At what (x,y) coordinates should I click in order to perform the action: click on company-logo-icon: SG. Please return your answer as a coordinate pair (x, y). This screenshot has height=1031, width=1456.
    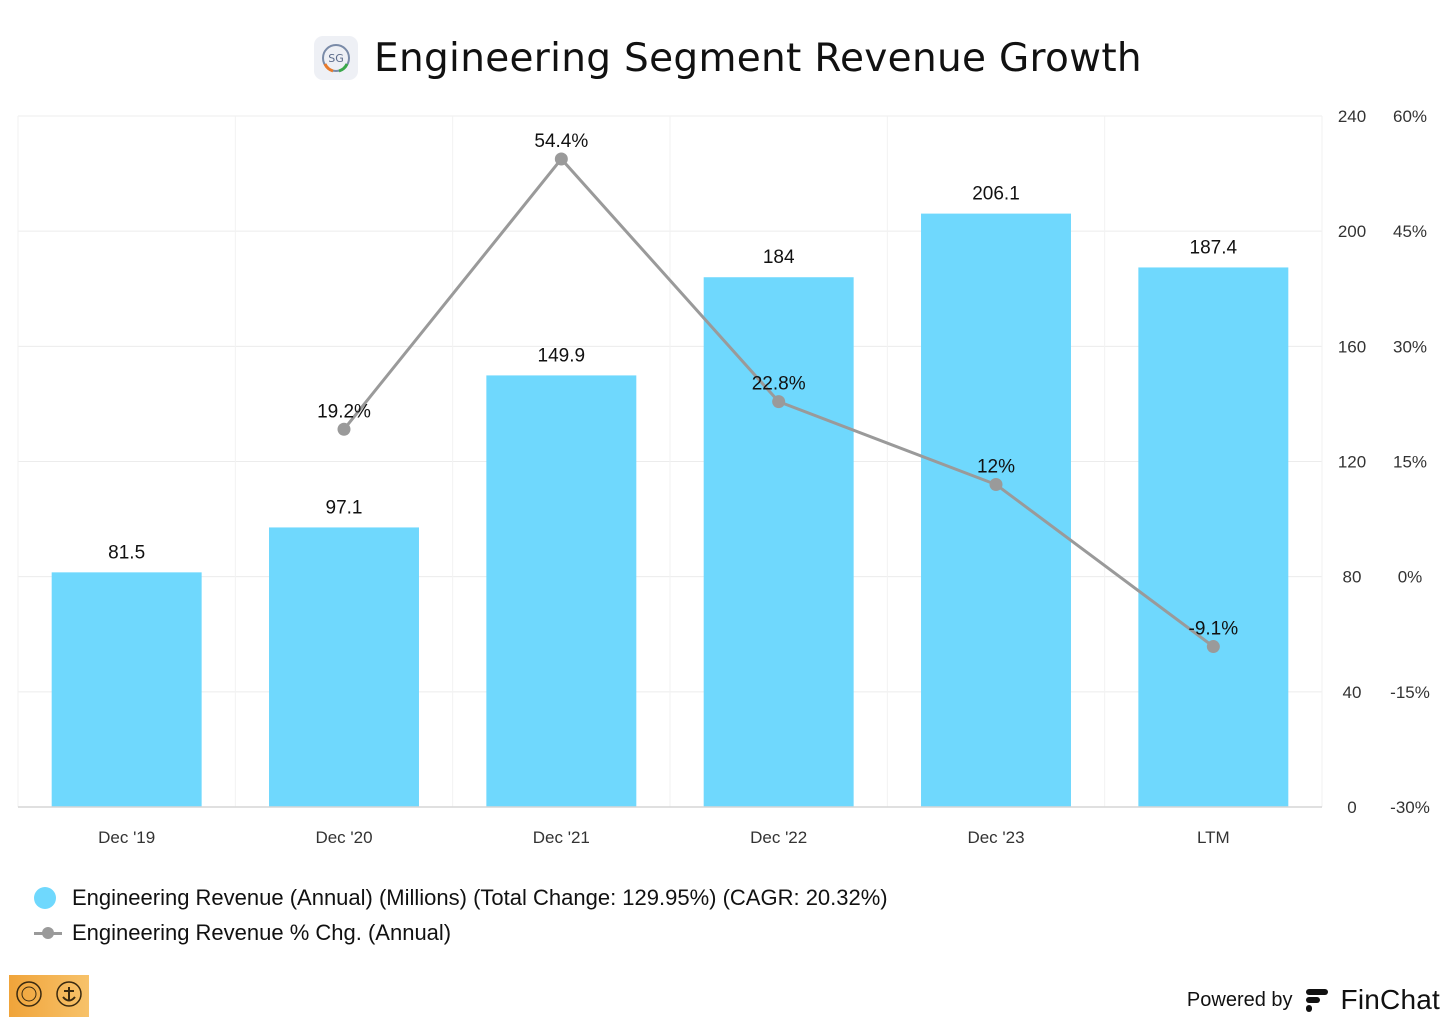
    Looking at the image, I should click on (336, 58).